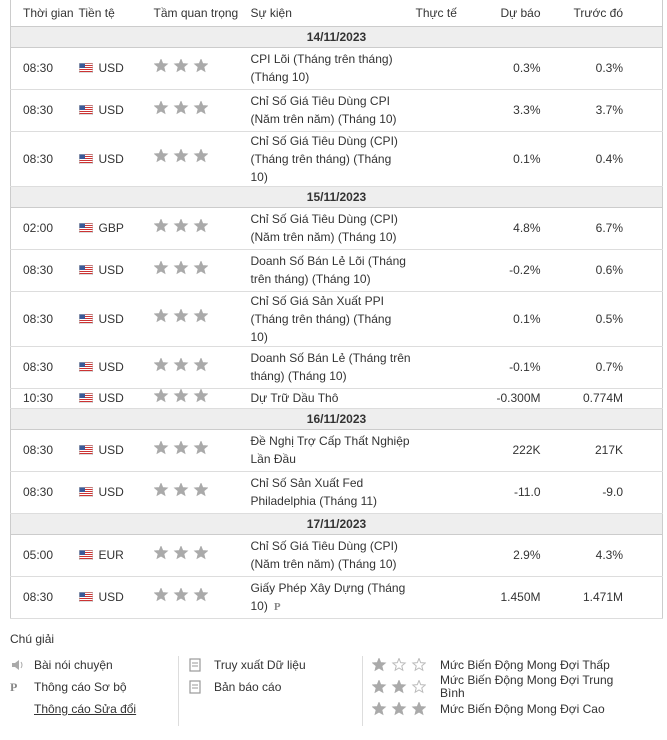 This screenshot has width=667, height=740. Describe the element at coordinates (294, 398) in the screenshot. I see `event: Dự Trữ Dầu Thô` at that location.